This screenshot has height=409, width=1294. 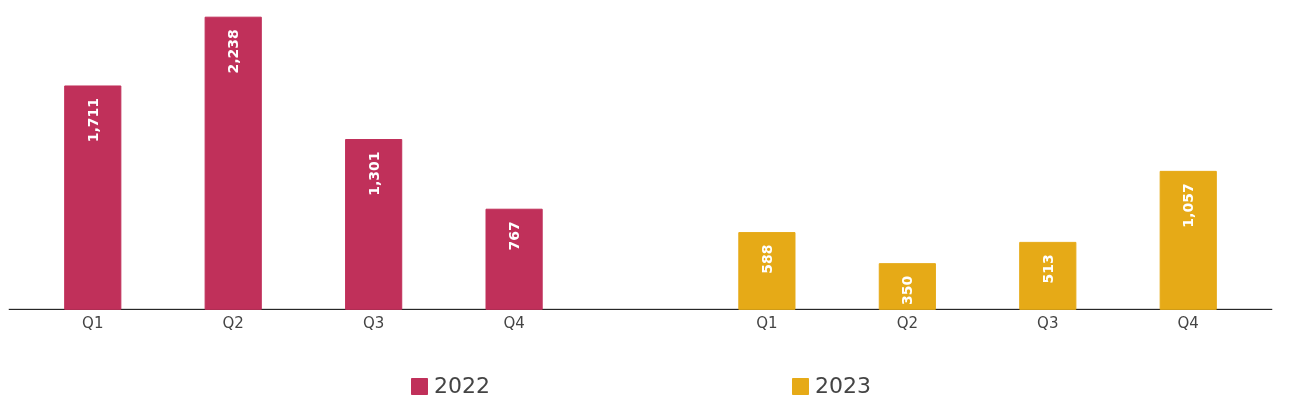 What do you see at coordinates (373, 173) in the screenshot?
I see `data-label: 1,301` at bounding box center [373, 173].